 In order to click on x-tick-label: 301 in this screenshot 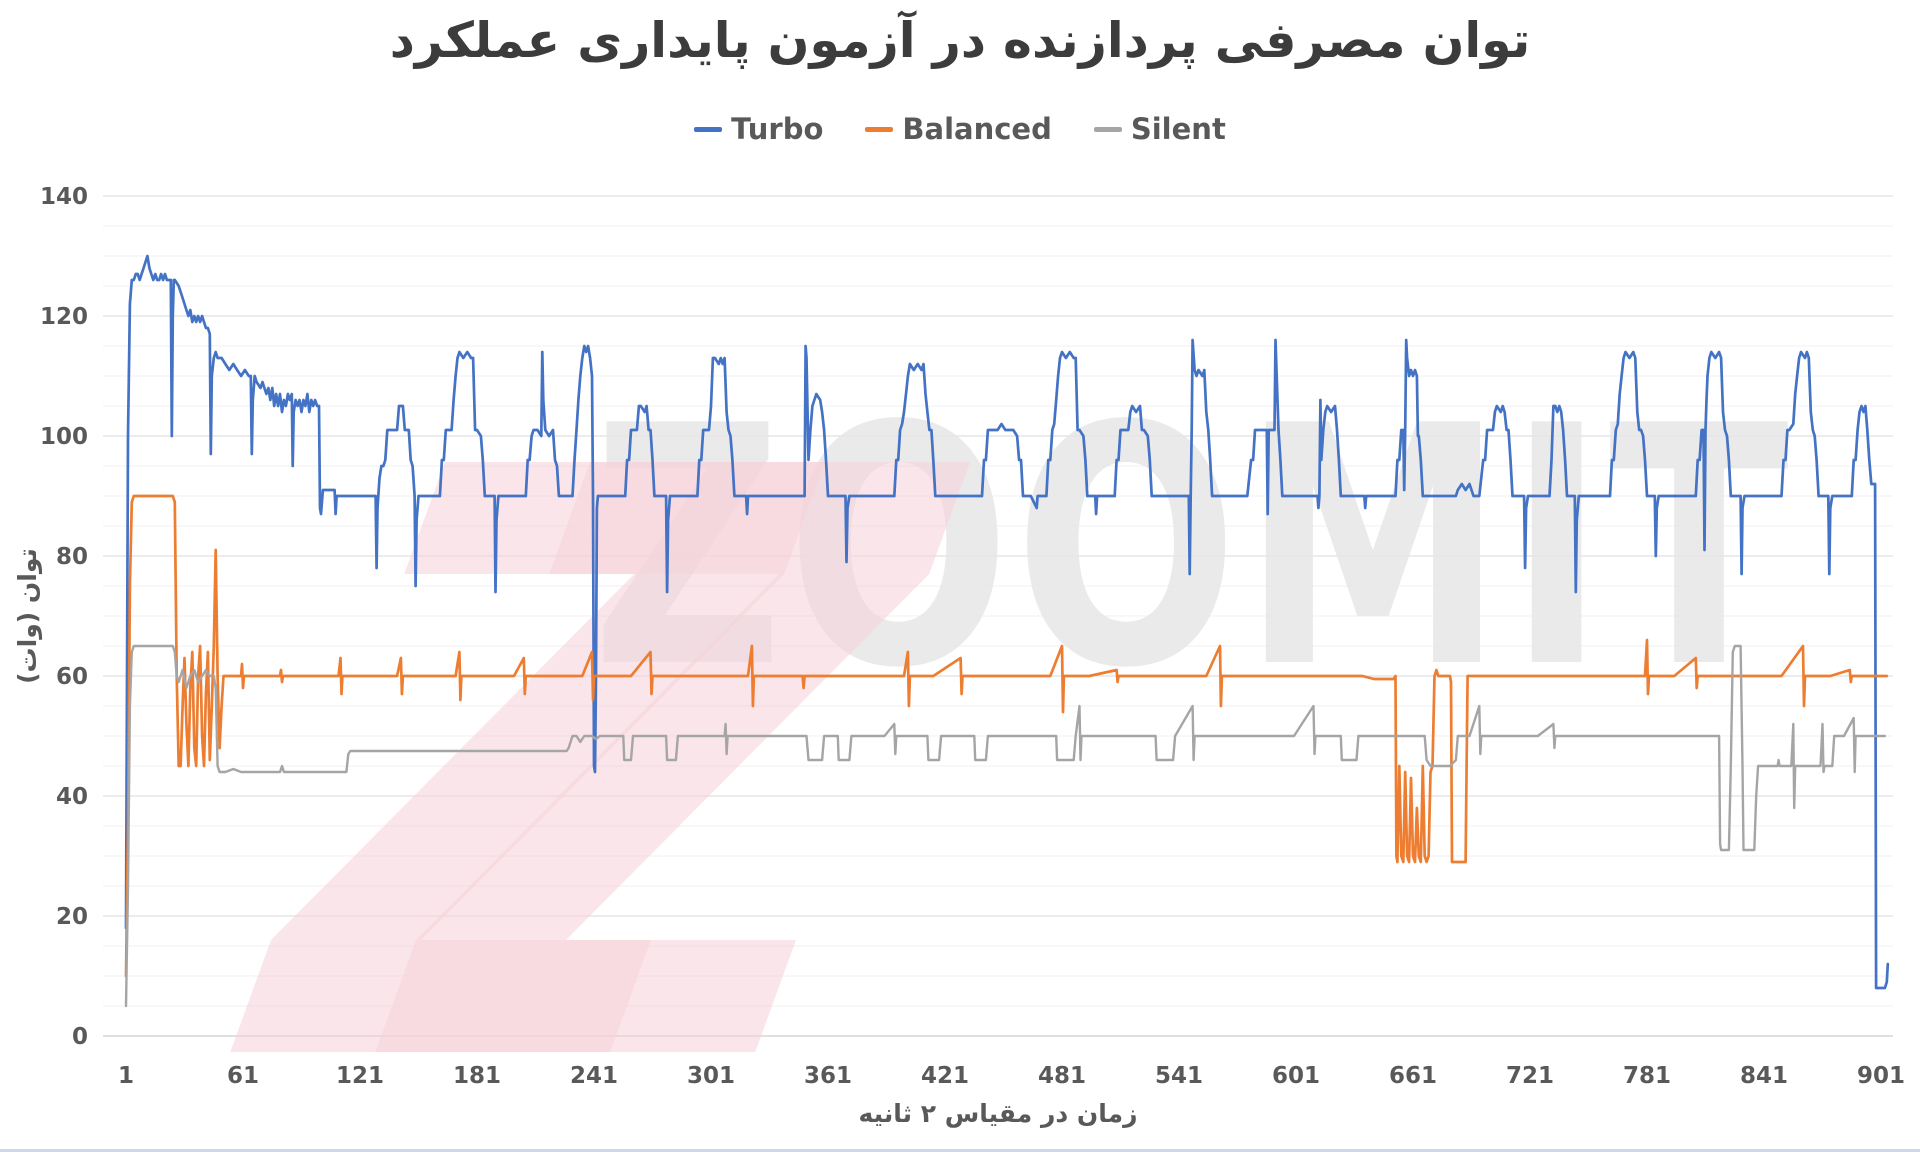, I will do `click(711, 1076)`.